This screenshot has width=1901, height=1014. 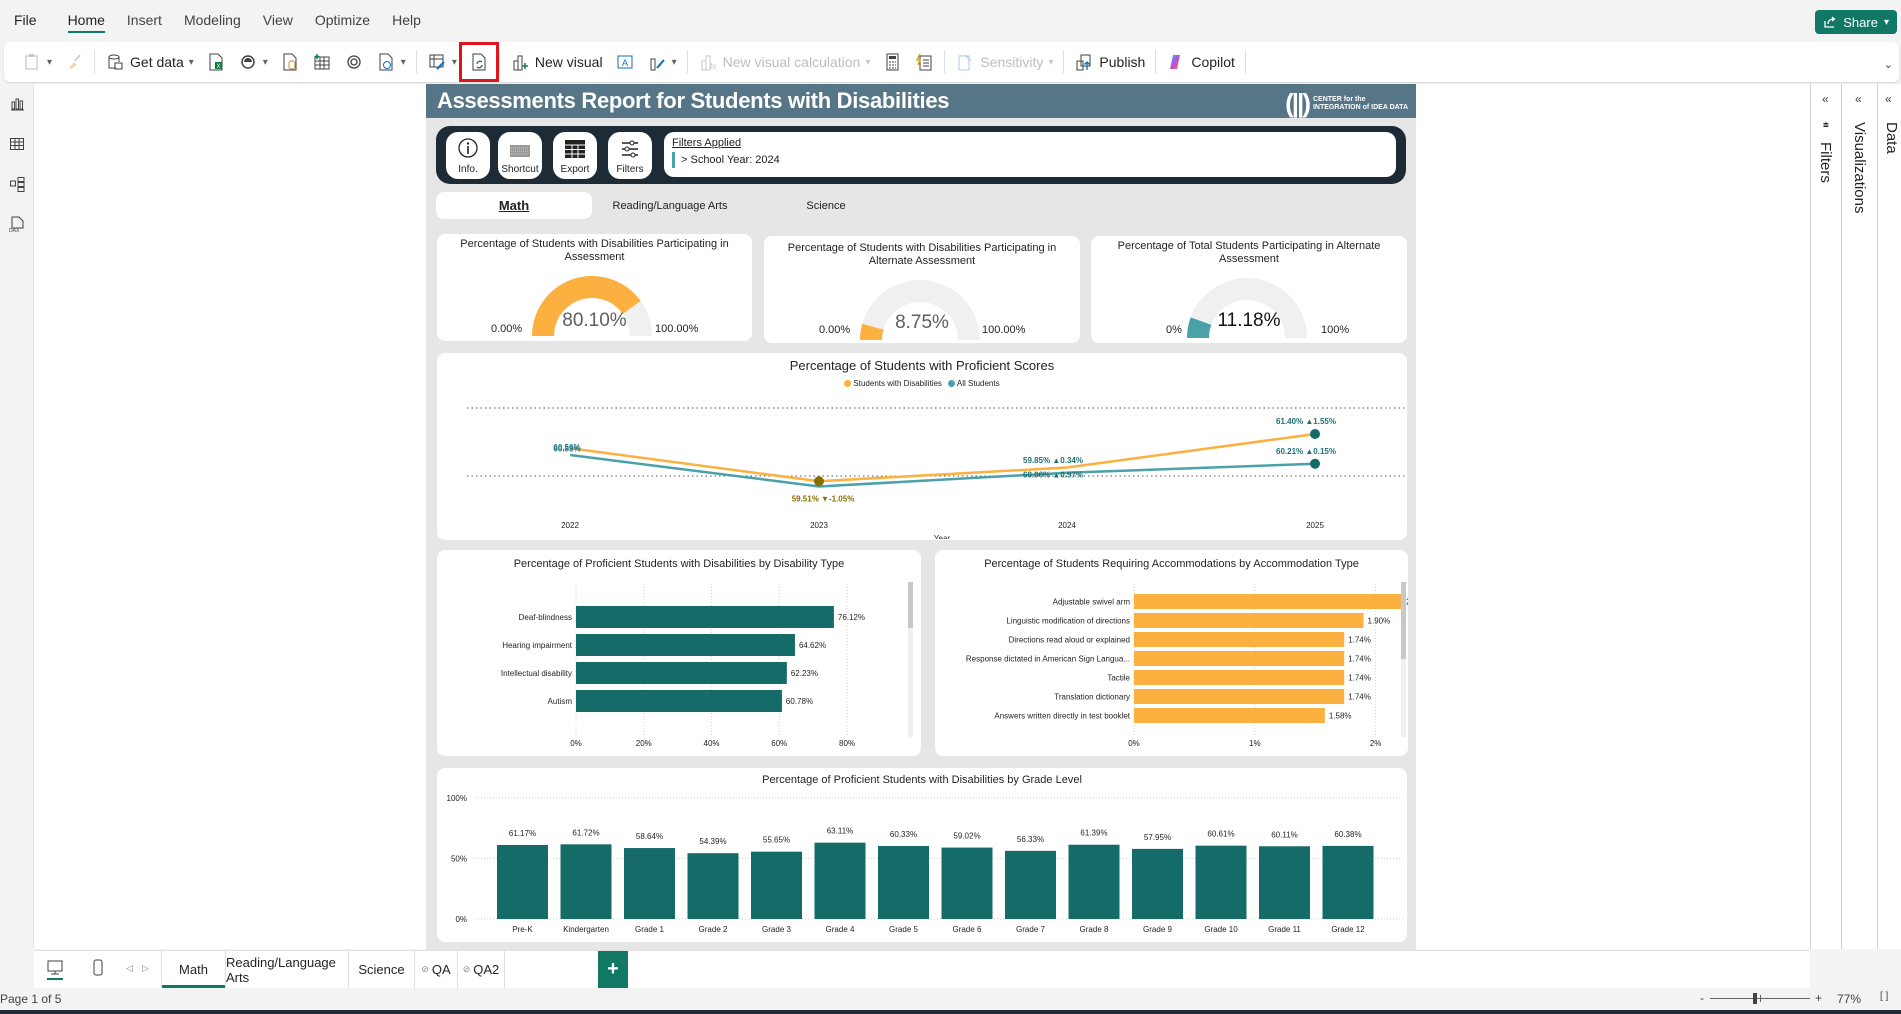 I want to click on filters-button: Filters, so click(x=630, y=155).